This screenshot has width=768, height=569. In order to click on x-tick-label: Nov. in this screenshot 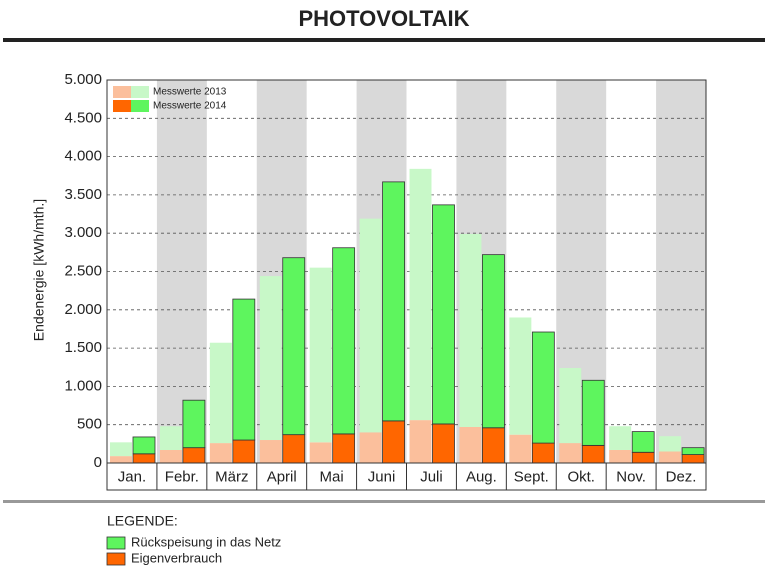, I will do `click(631, 476)`.